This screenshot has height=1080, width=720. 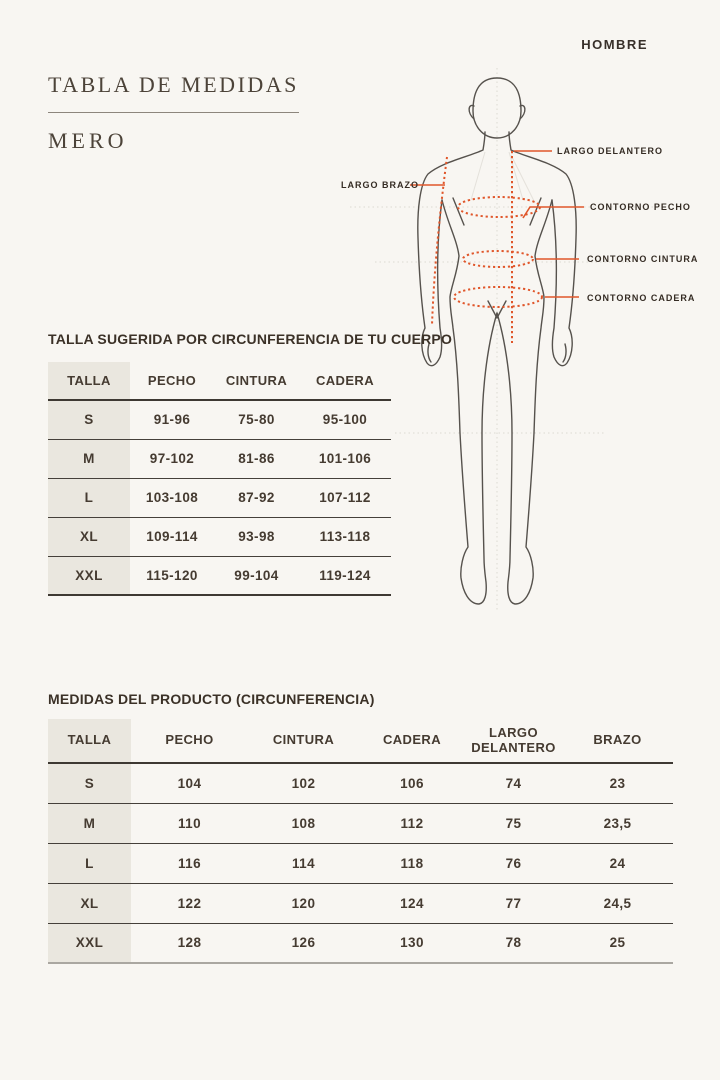 I want to click on value-cell: 75-80, so click(x=256, y=420).